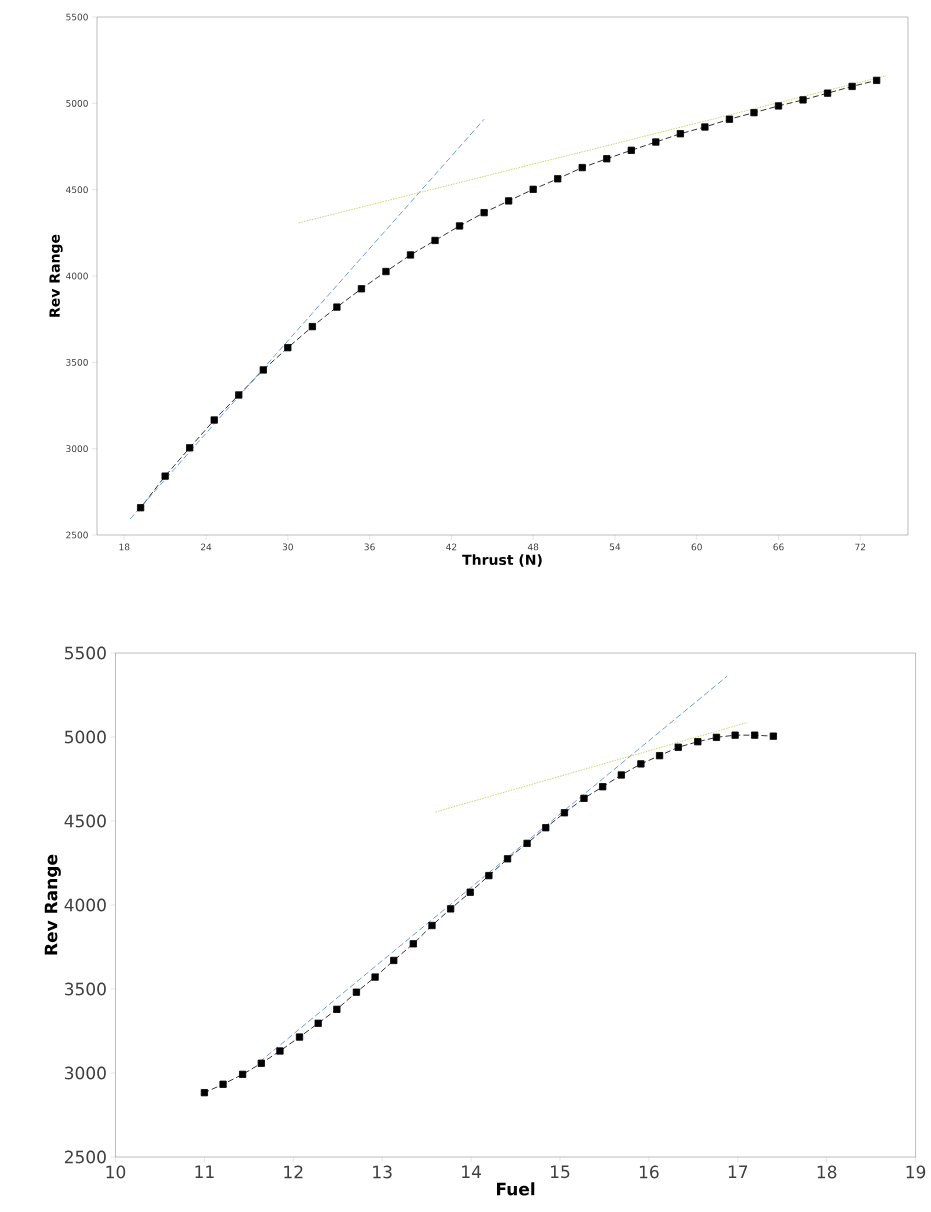 Image resolution: width=931 pixels, height=1212 pixels. I want to click on x-tick-label: 15, so click(560, 1172).